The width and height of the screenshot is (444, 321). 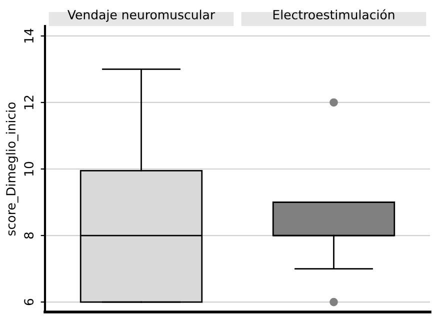 I want to click on y-tick-label: 14, so click(x=29, y=35).